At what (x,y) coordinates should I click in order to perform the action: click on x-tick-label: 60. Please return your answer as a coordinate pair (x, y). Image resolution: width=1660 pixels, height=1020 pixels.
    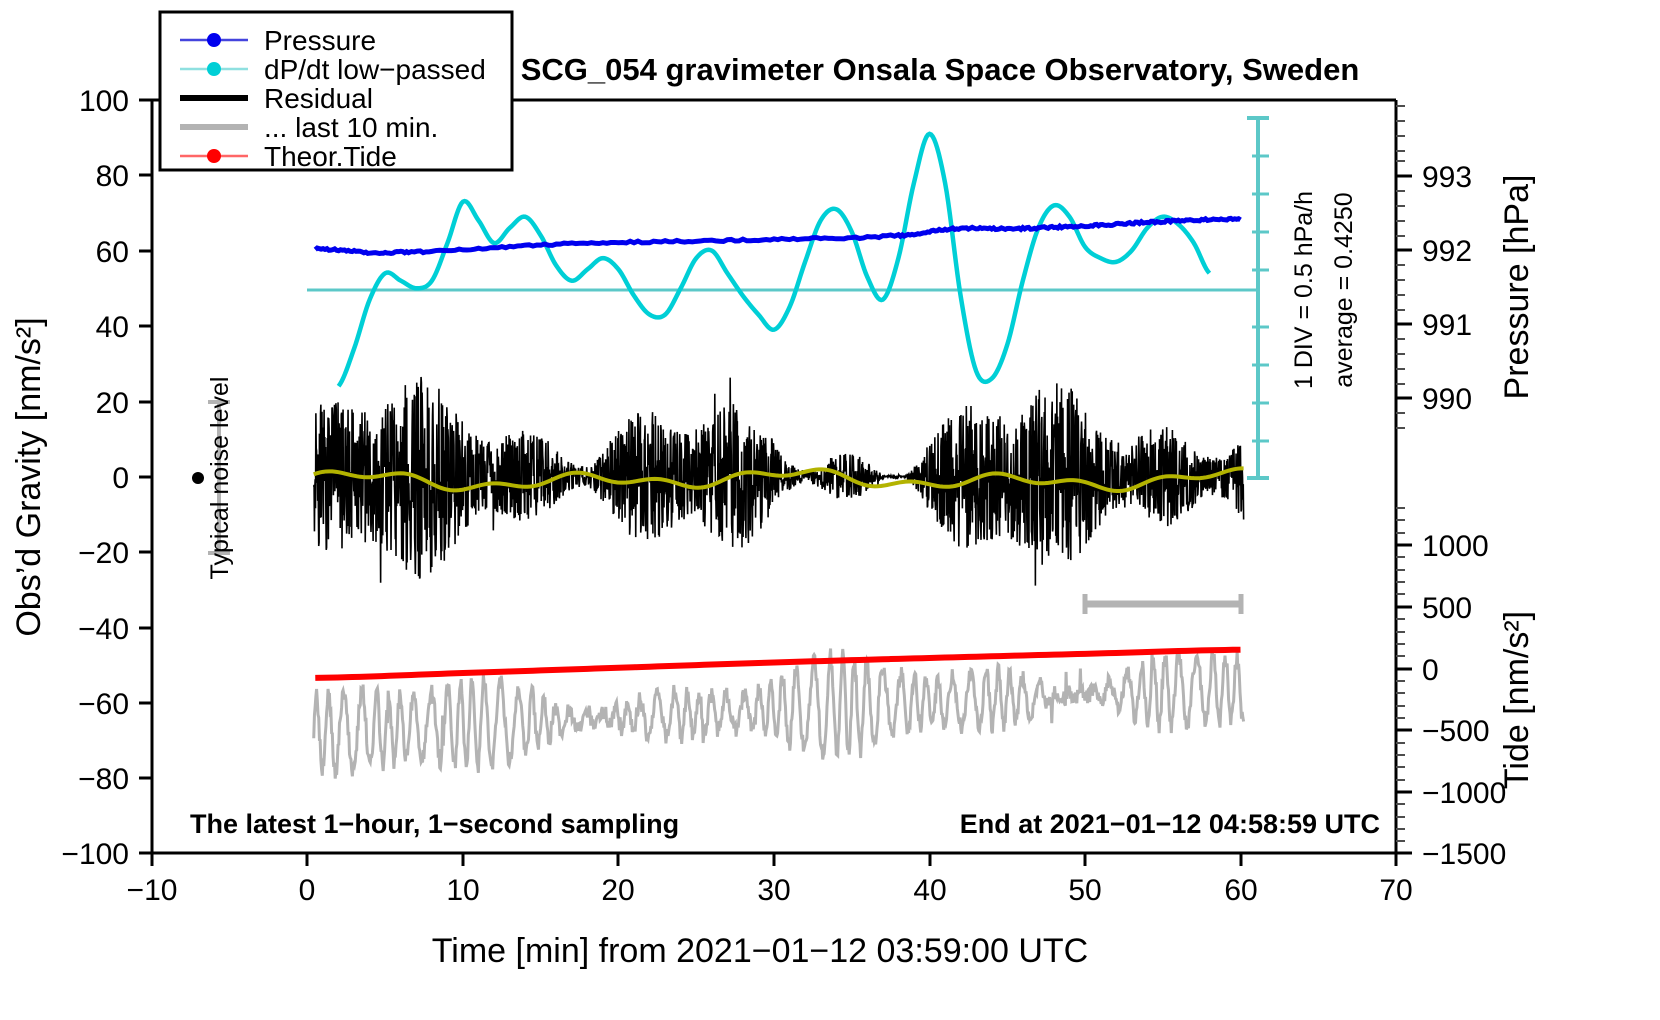
    Looking at the image, I should click on (1240, 890).